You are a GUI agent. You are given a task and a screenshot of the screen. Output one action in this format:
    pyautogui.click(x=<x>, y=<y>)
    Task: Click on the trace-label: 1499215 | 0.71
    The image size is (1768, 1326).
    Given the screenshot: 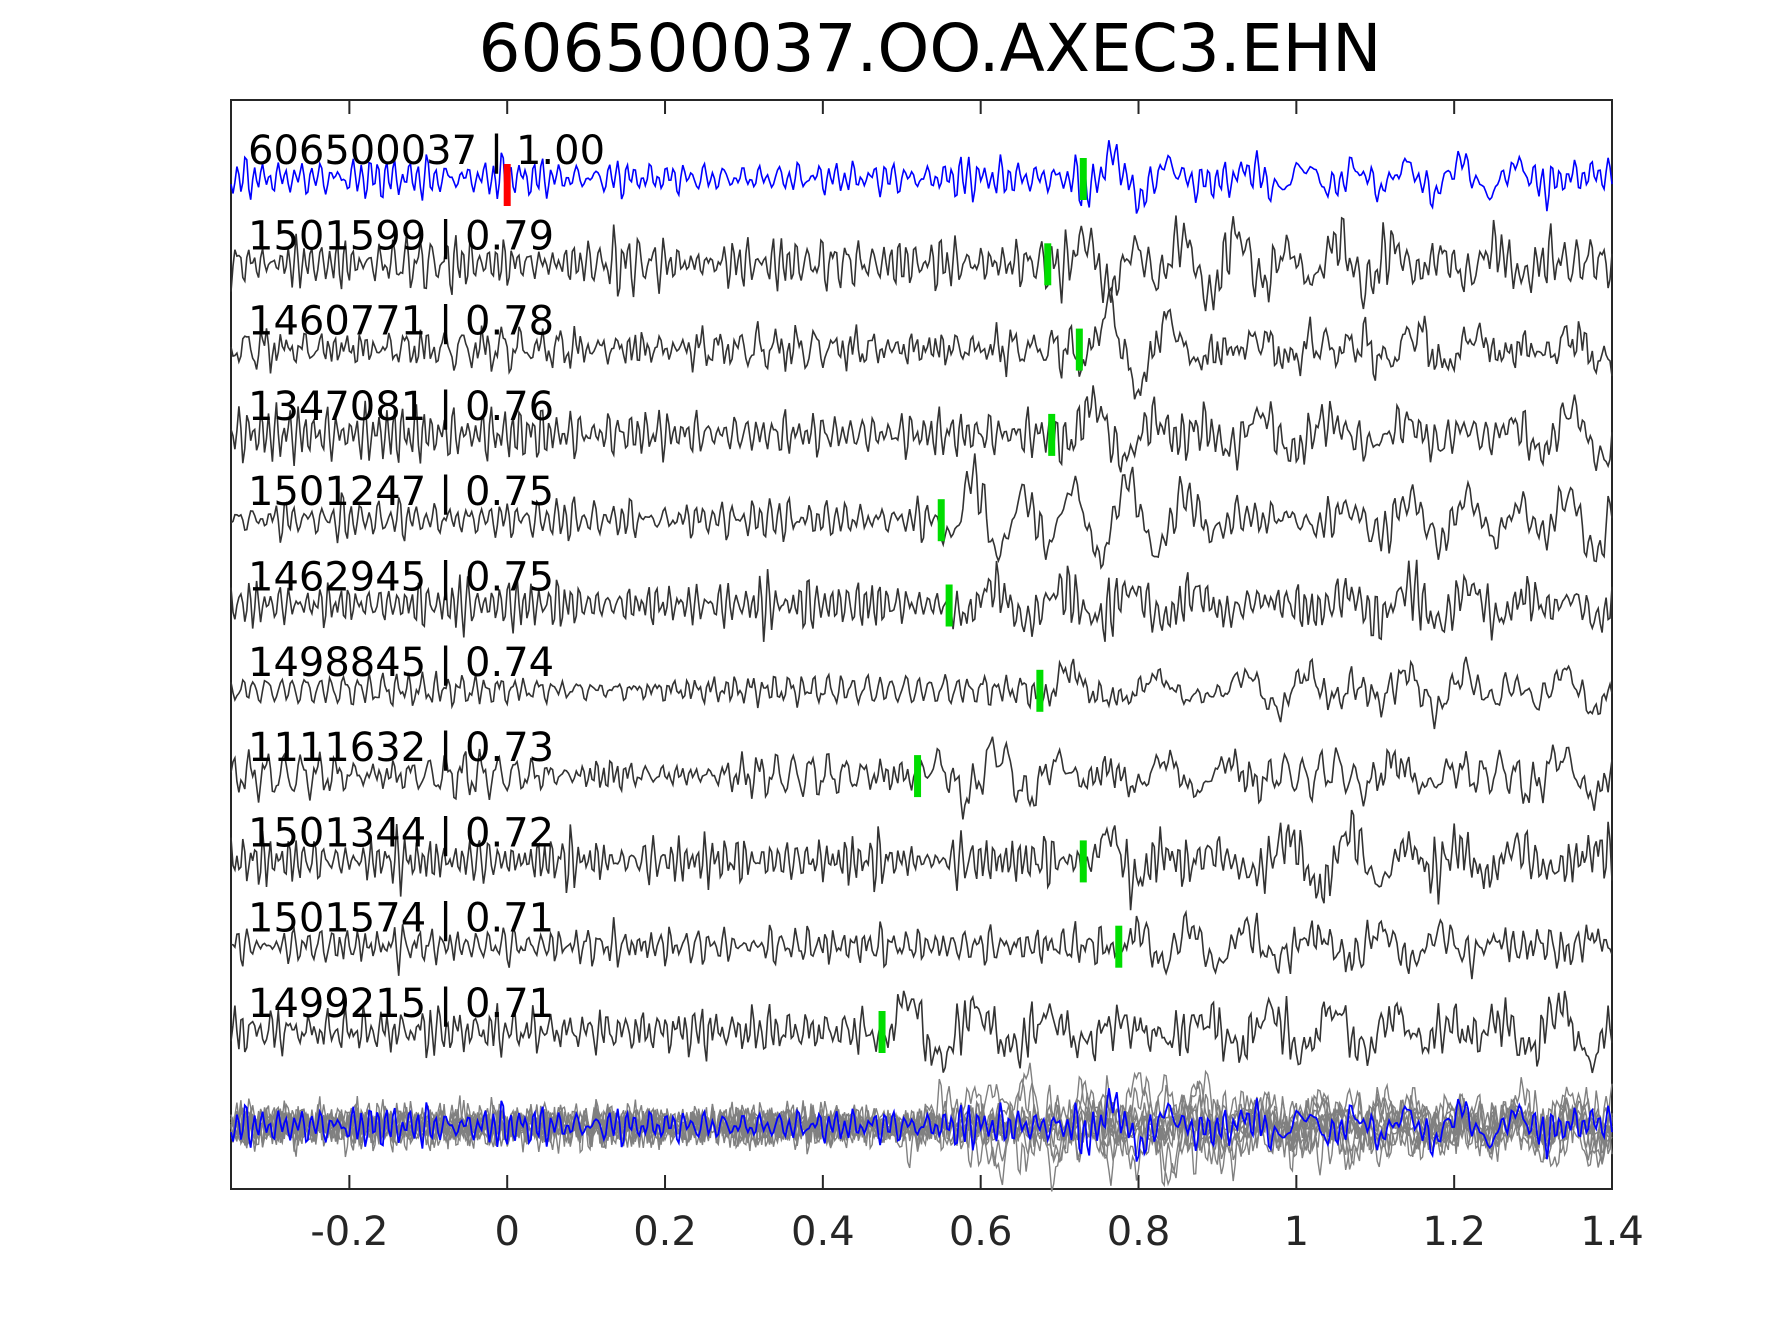 What is the action you would take?
    pyautogui.click(x=401, y=1004)
    